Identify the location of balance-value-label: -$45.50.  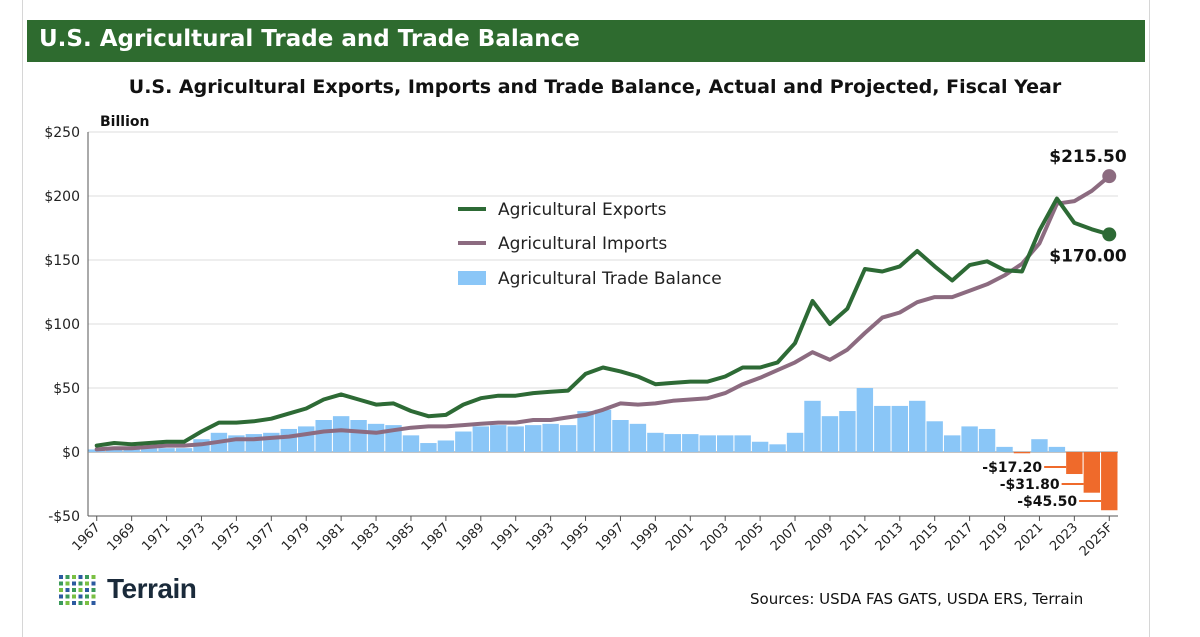
(1047, 502).